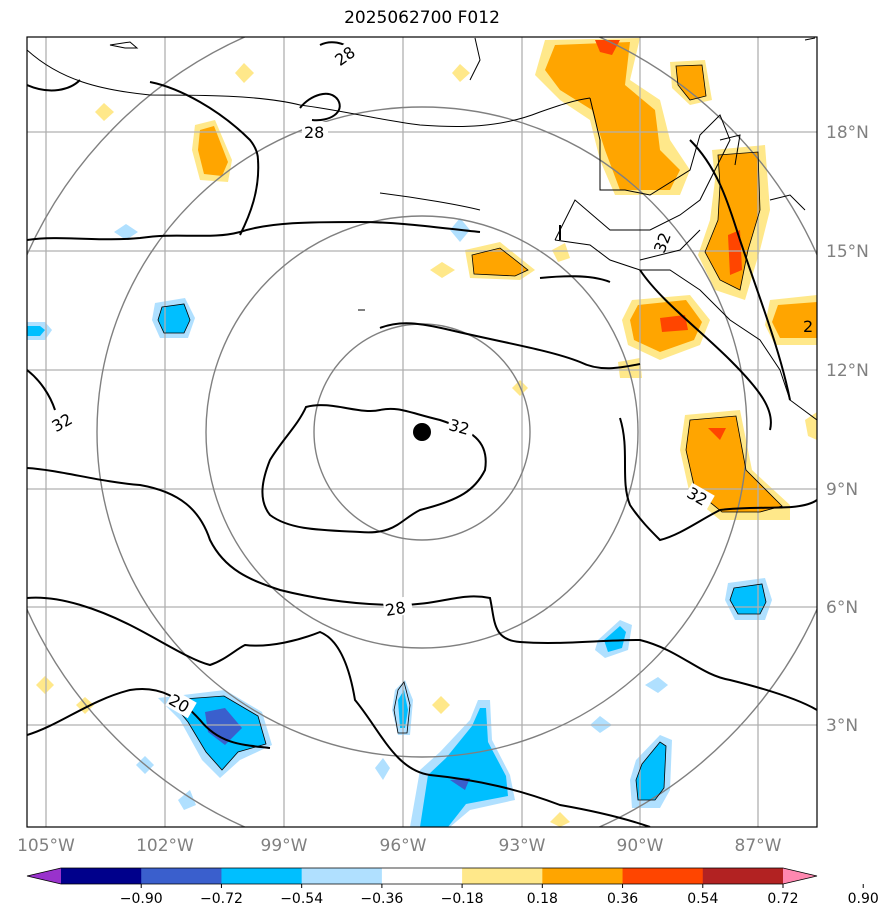 The width and height of the screenshot is (888, 924). I want to click on lon-label: 87°W, so click(758, 846).